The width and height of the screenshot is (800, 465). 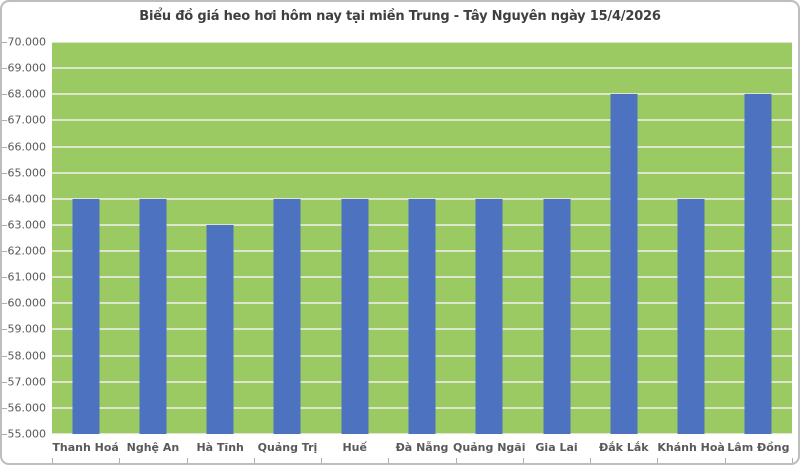 What do you see at coordinates (27, 382) in the screenshot?
I see `y-tick-label: 57.000` at bounding box center [27, 382].